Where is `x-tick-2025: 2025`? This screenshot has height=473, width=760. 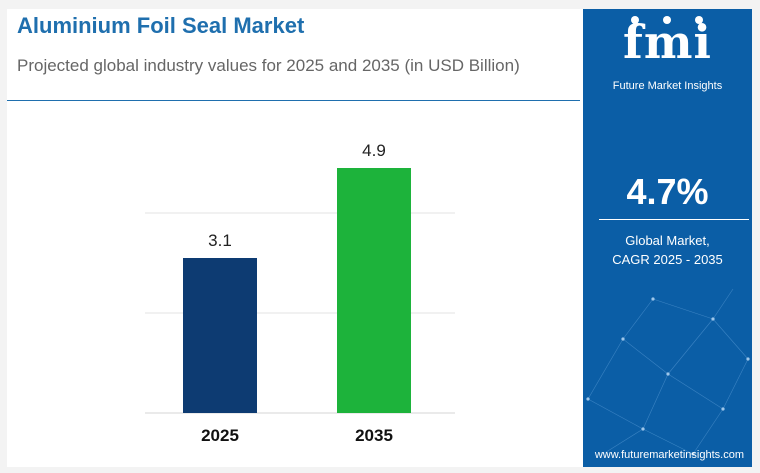
x-tick-2025: 2025 is located at coordinates (220, 435).